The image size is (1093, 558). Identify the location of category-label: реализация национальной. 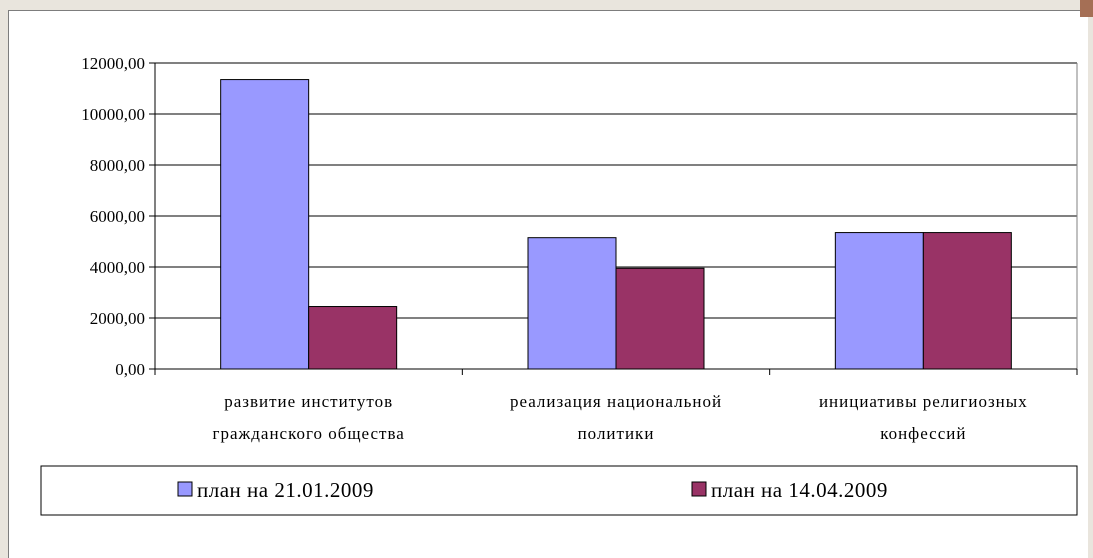
(616, 401).